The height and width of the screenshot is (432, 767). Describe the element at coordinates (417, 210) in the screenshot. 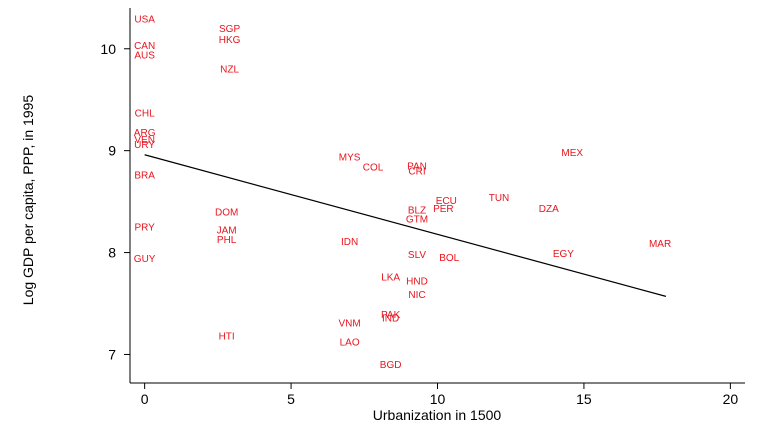

I see `data-point-label: BLZ` at that location.